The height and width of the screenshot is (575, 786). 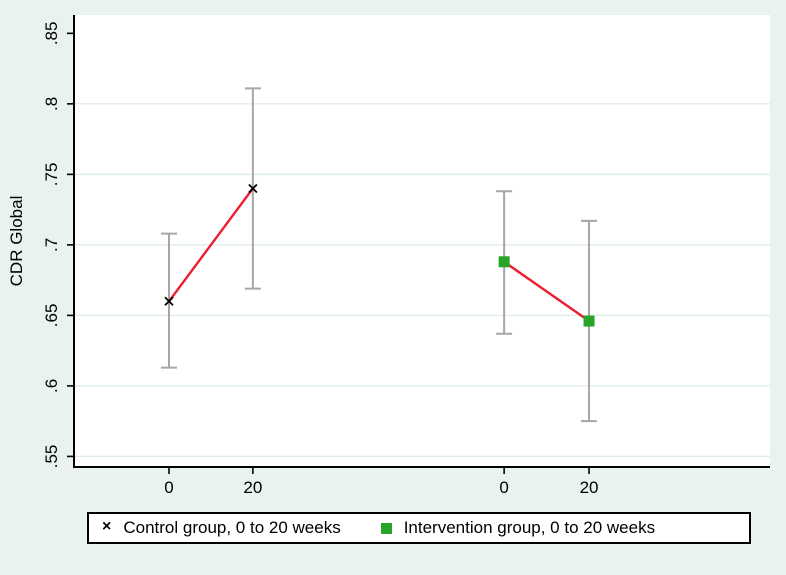 What do you see at coordinates (16, 241) in the screenshot?
I see `y-axis-title: CDR Global` at bounding box center [16, 241].